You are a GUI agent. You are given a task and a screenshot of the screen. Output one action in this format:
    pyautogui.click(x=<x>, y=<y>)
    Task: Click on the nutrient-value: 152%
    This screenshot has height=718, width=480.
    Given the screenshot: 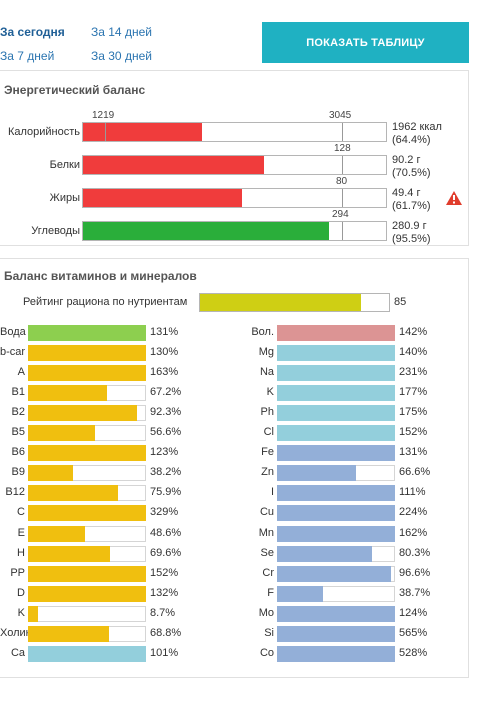 What is the action you would take?
    pyautogui.click(x=413, y=432)
    